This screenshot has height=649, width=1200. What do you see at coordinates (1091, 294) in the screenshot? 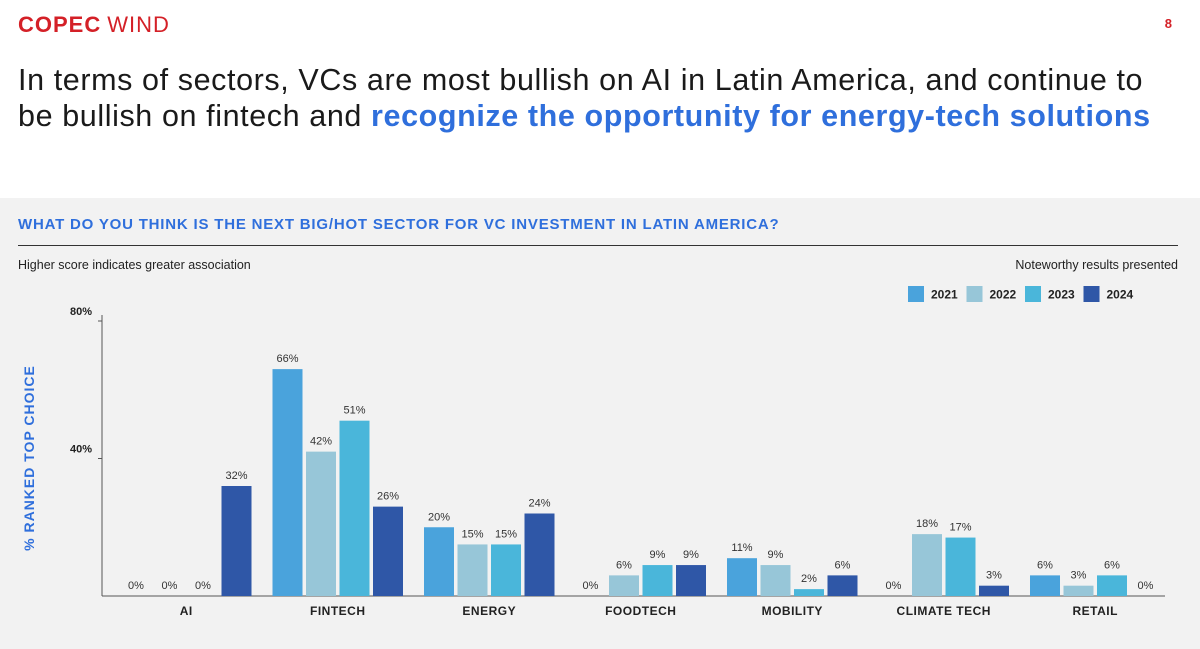
I see `legend-swatch-2024` at bounding box center [1091, 294].